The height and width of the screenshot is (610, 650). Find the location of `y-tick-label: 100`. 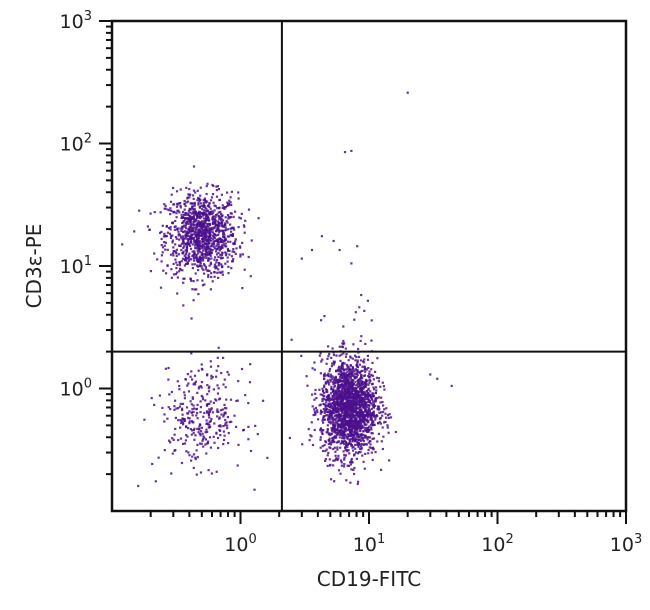

y-tick-label: 100 is located at coordinates (76, 389).